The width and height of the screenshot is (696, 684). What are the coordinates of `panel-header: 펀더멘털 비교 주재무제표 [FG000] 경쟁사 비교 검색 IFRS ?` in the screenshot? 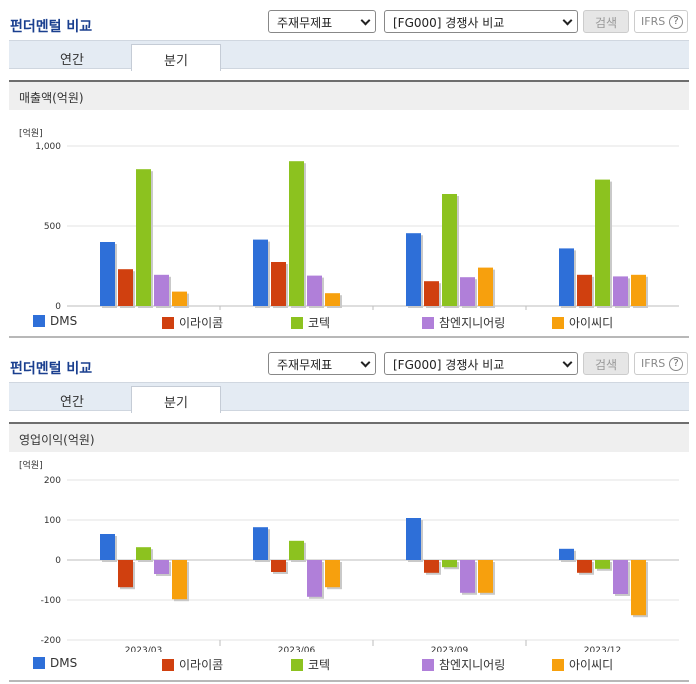 It's located at (348, 367).